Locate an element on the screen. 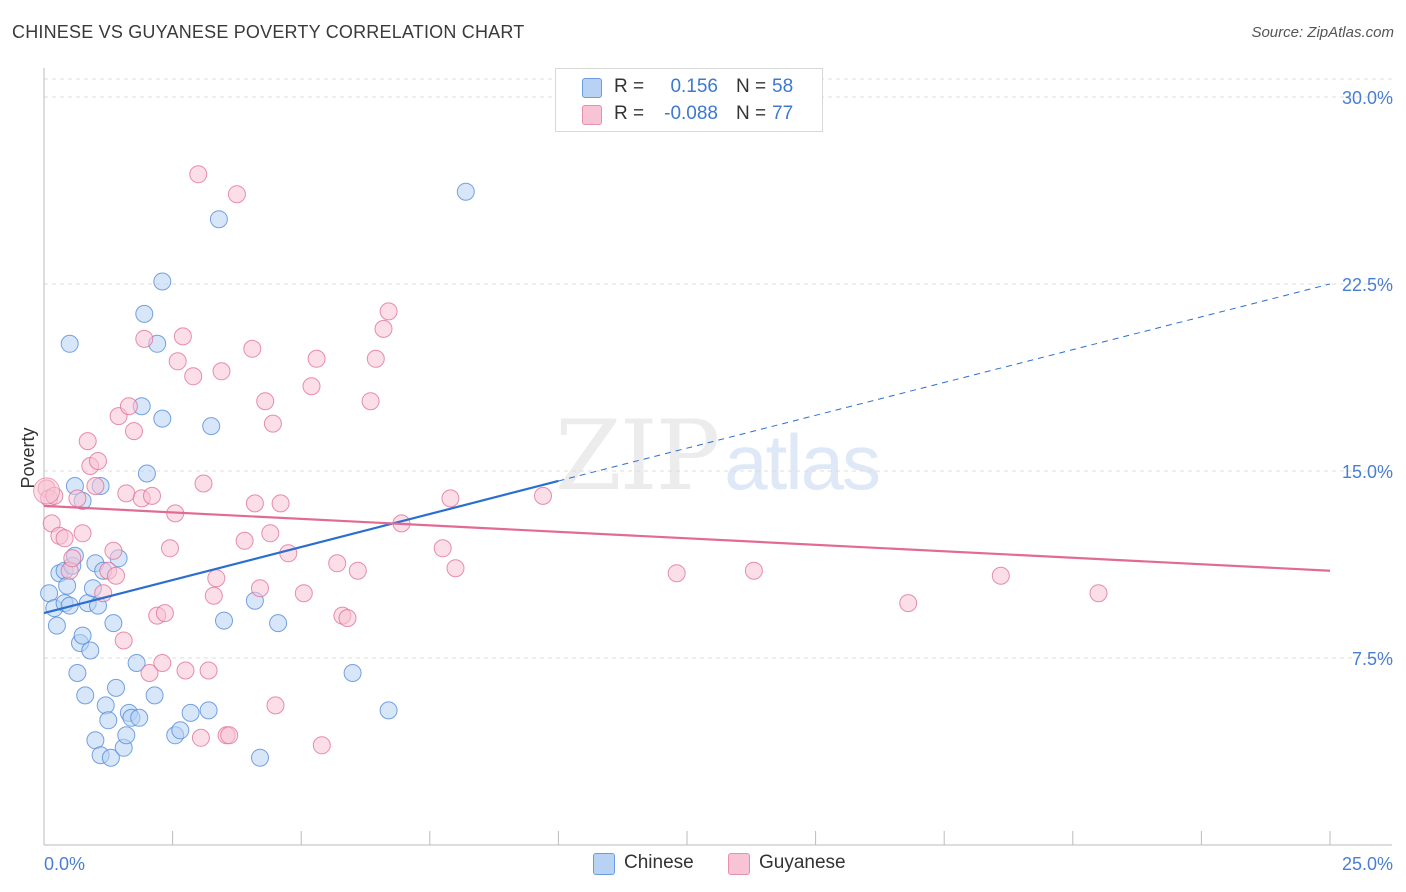 The height and width of the screenshot is (892, 1406). trend-line-chinese is located at coordinates (301, 547).